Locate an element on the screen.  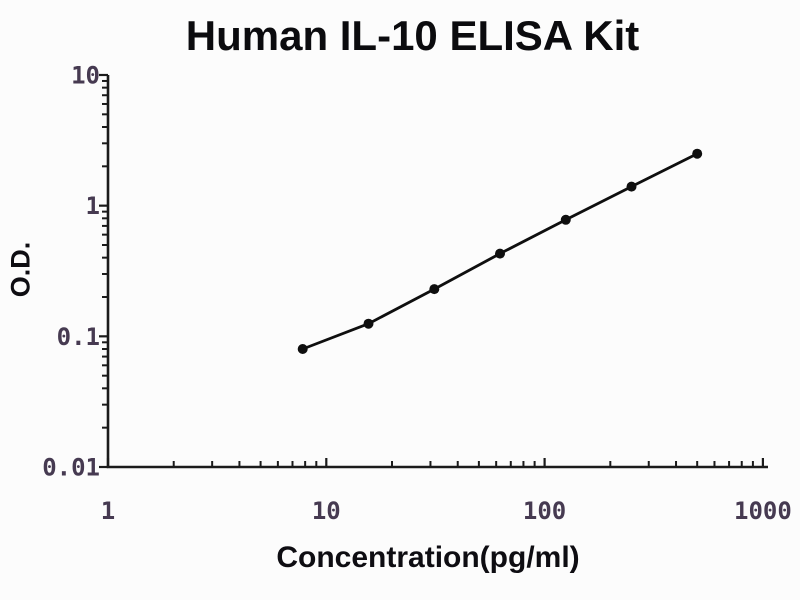
y-tick-label: 10 is located at coordinates (85, 75).